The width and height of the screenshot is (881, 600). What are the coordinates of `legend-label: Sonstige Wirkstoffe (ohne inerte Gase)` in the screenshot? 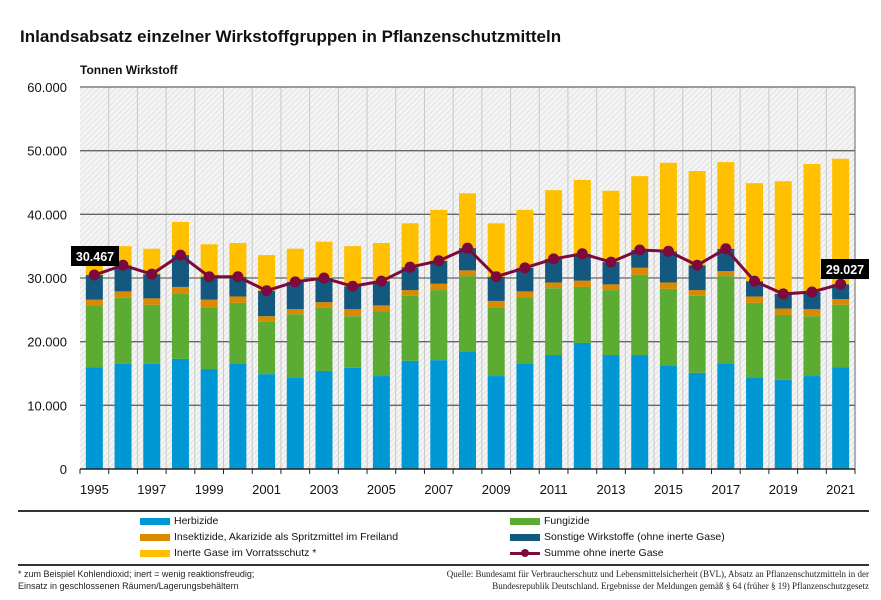 It's located at (634, 537).